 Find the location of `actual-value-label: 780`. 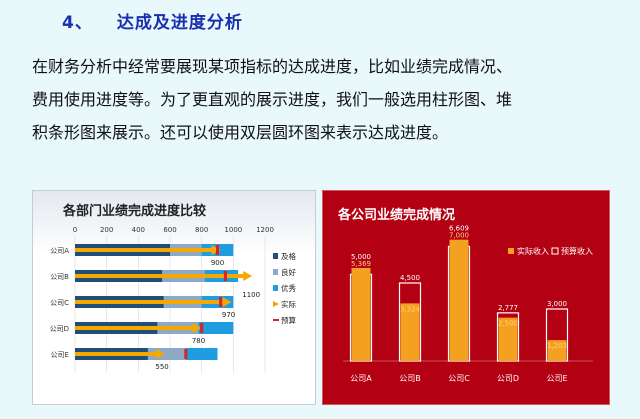

actual-value-label: 780 is located at coordinates (198, 341).